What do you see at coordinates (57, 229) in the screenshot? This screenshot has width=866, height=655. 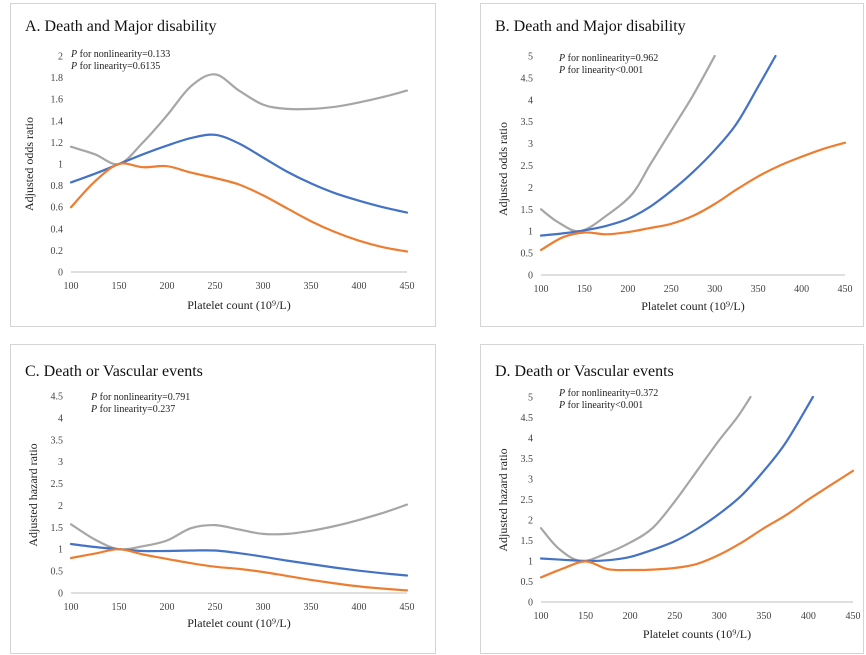 I see `y-tick-label: 0.4` at bounding box center [57, 229].